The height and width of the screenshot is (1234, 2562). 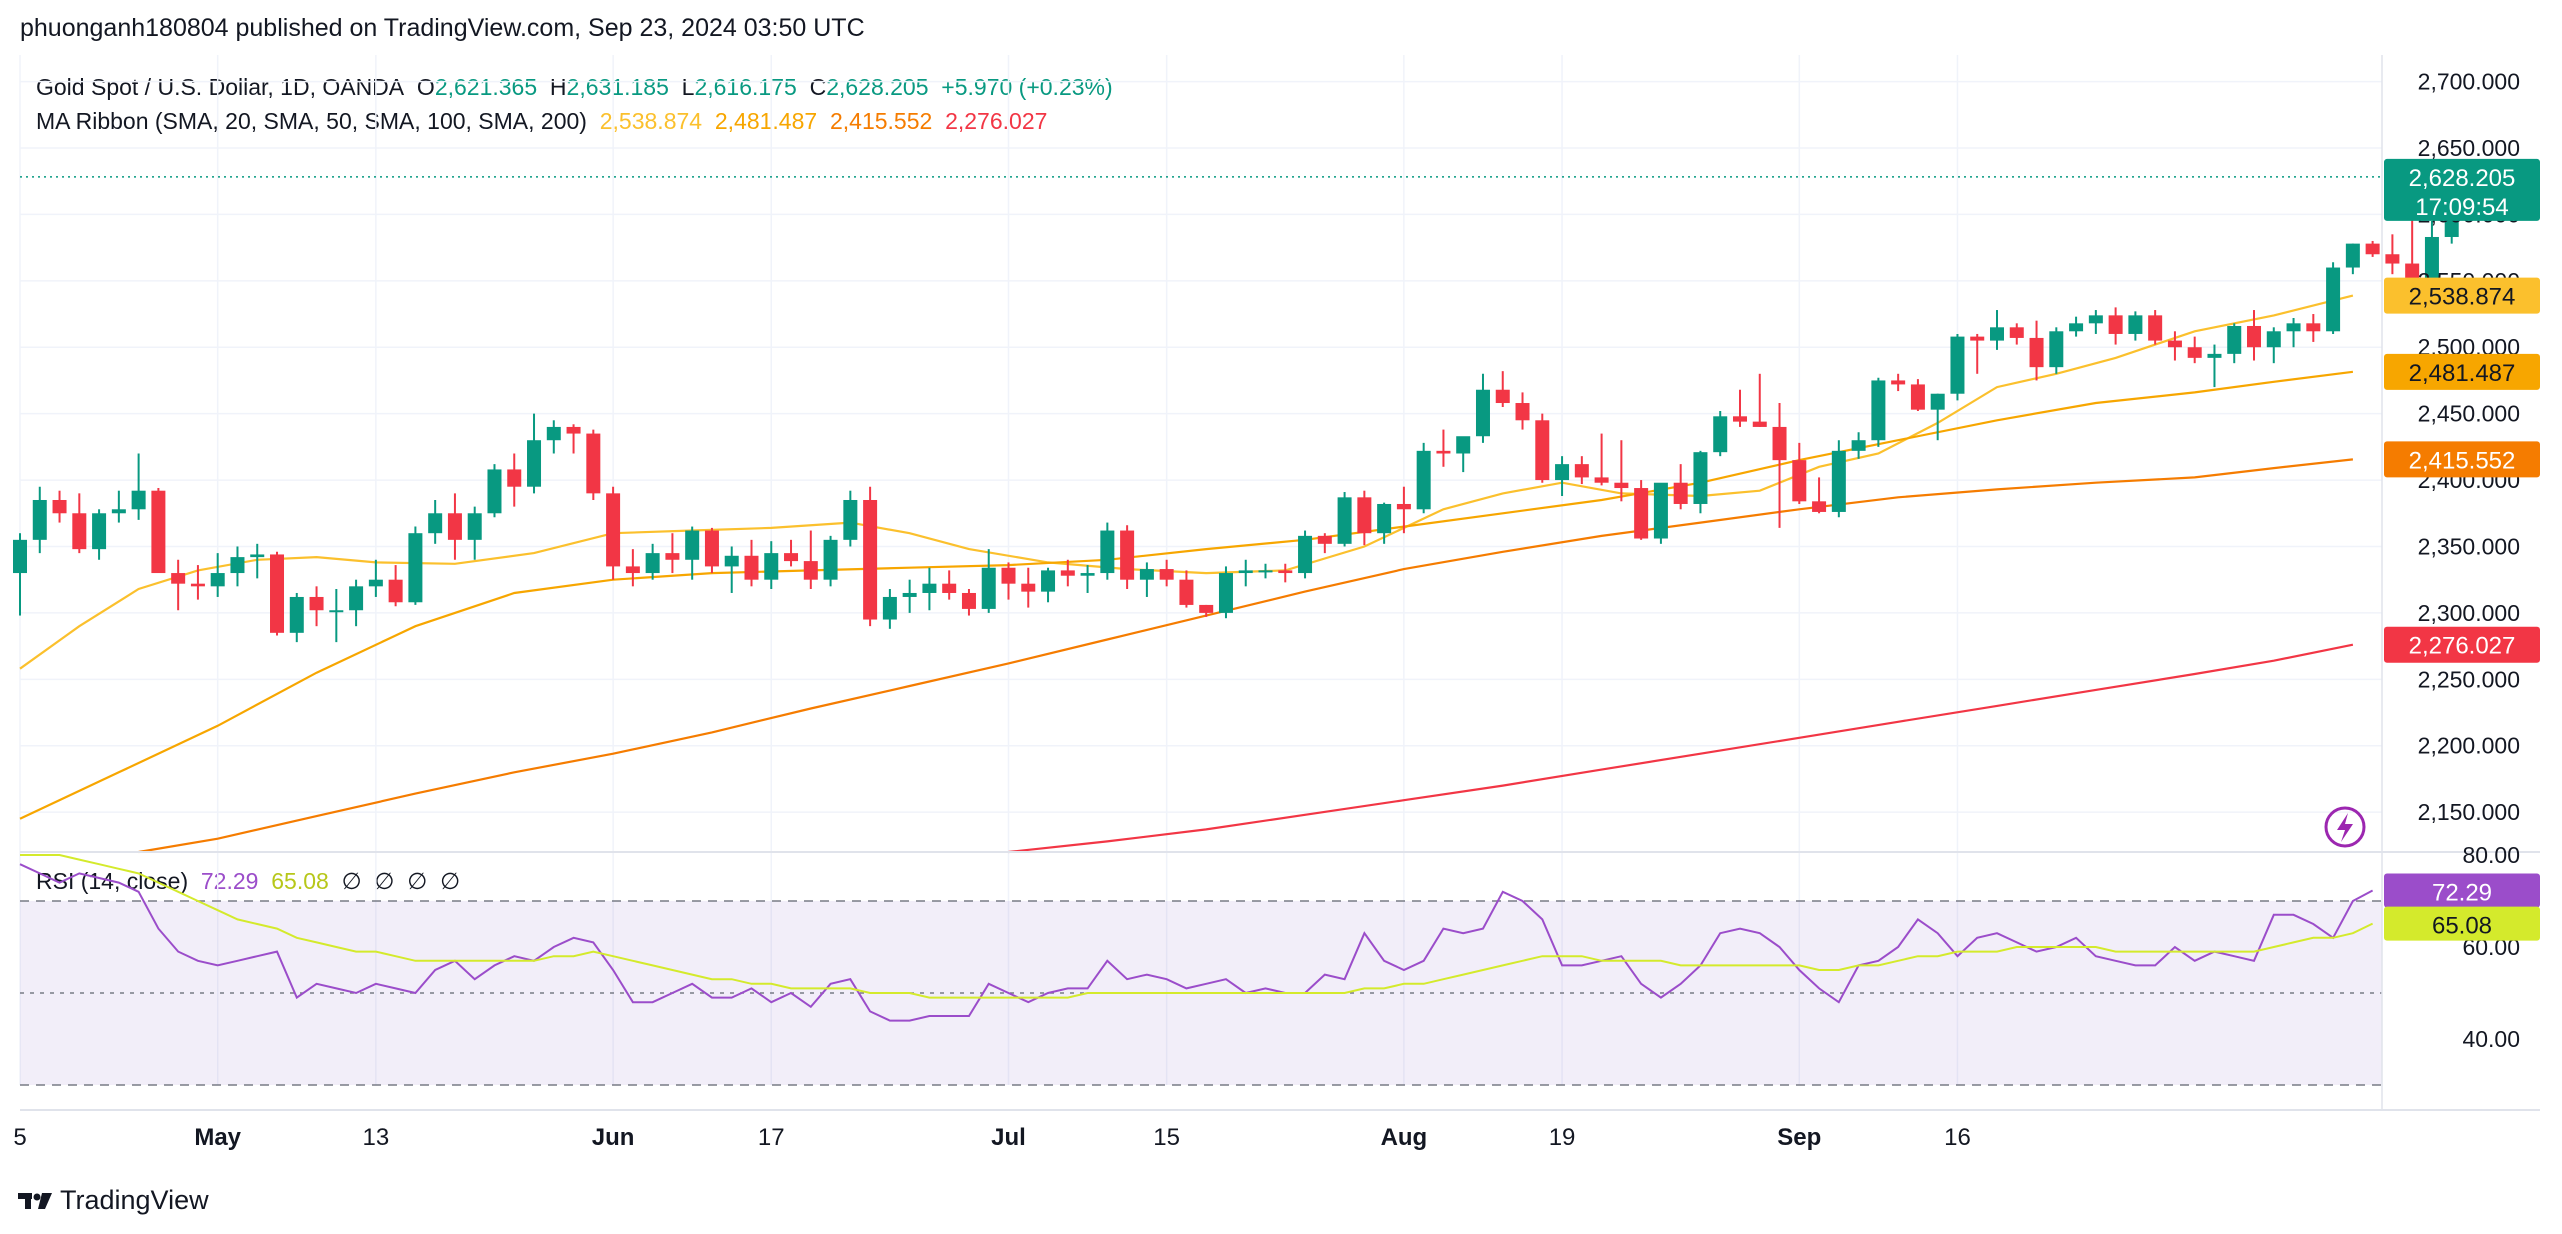 What do you see at coordinates (613, 1137) in the screenshot?
I see `time-tick-label: Jun` at bounding box center [613, 1137].